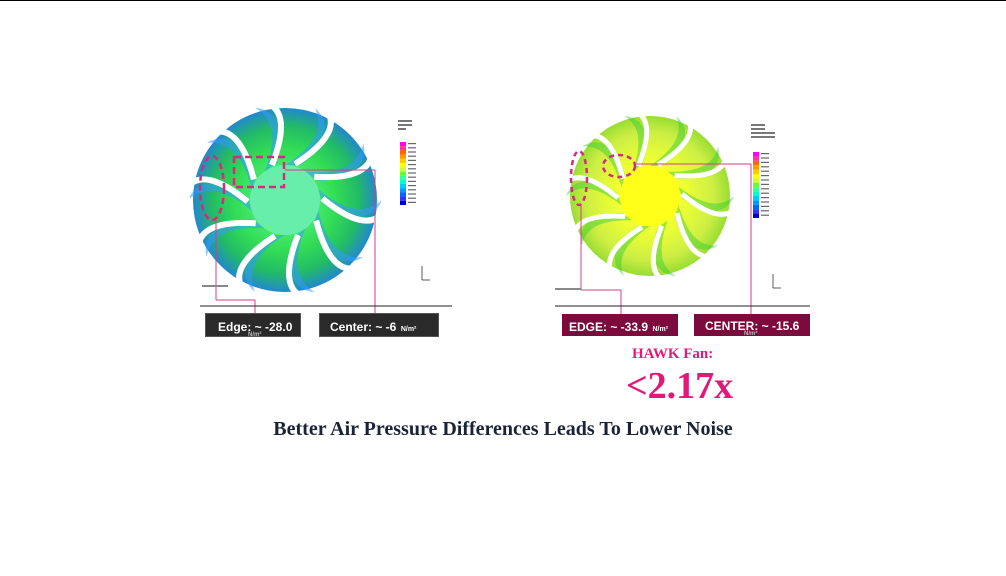  Describe the element at coordinates (255, 335) in the screenshot. I see `left-edge-unit: N/m²` at that location.